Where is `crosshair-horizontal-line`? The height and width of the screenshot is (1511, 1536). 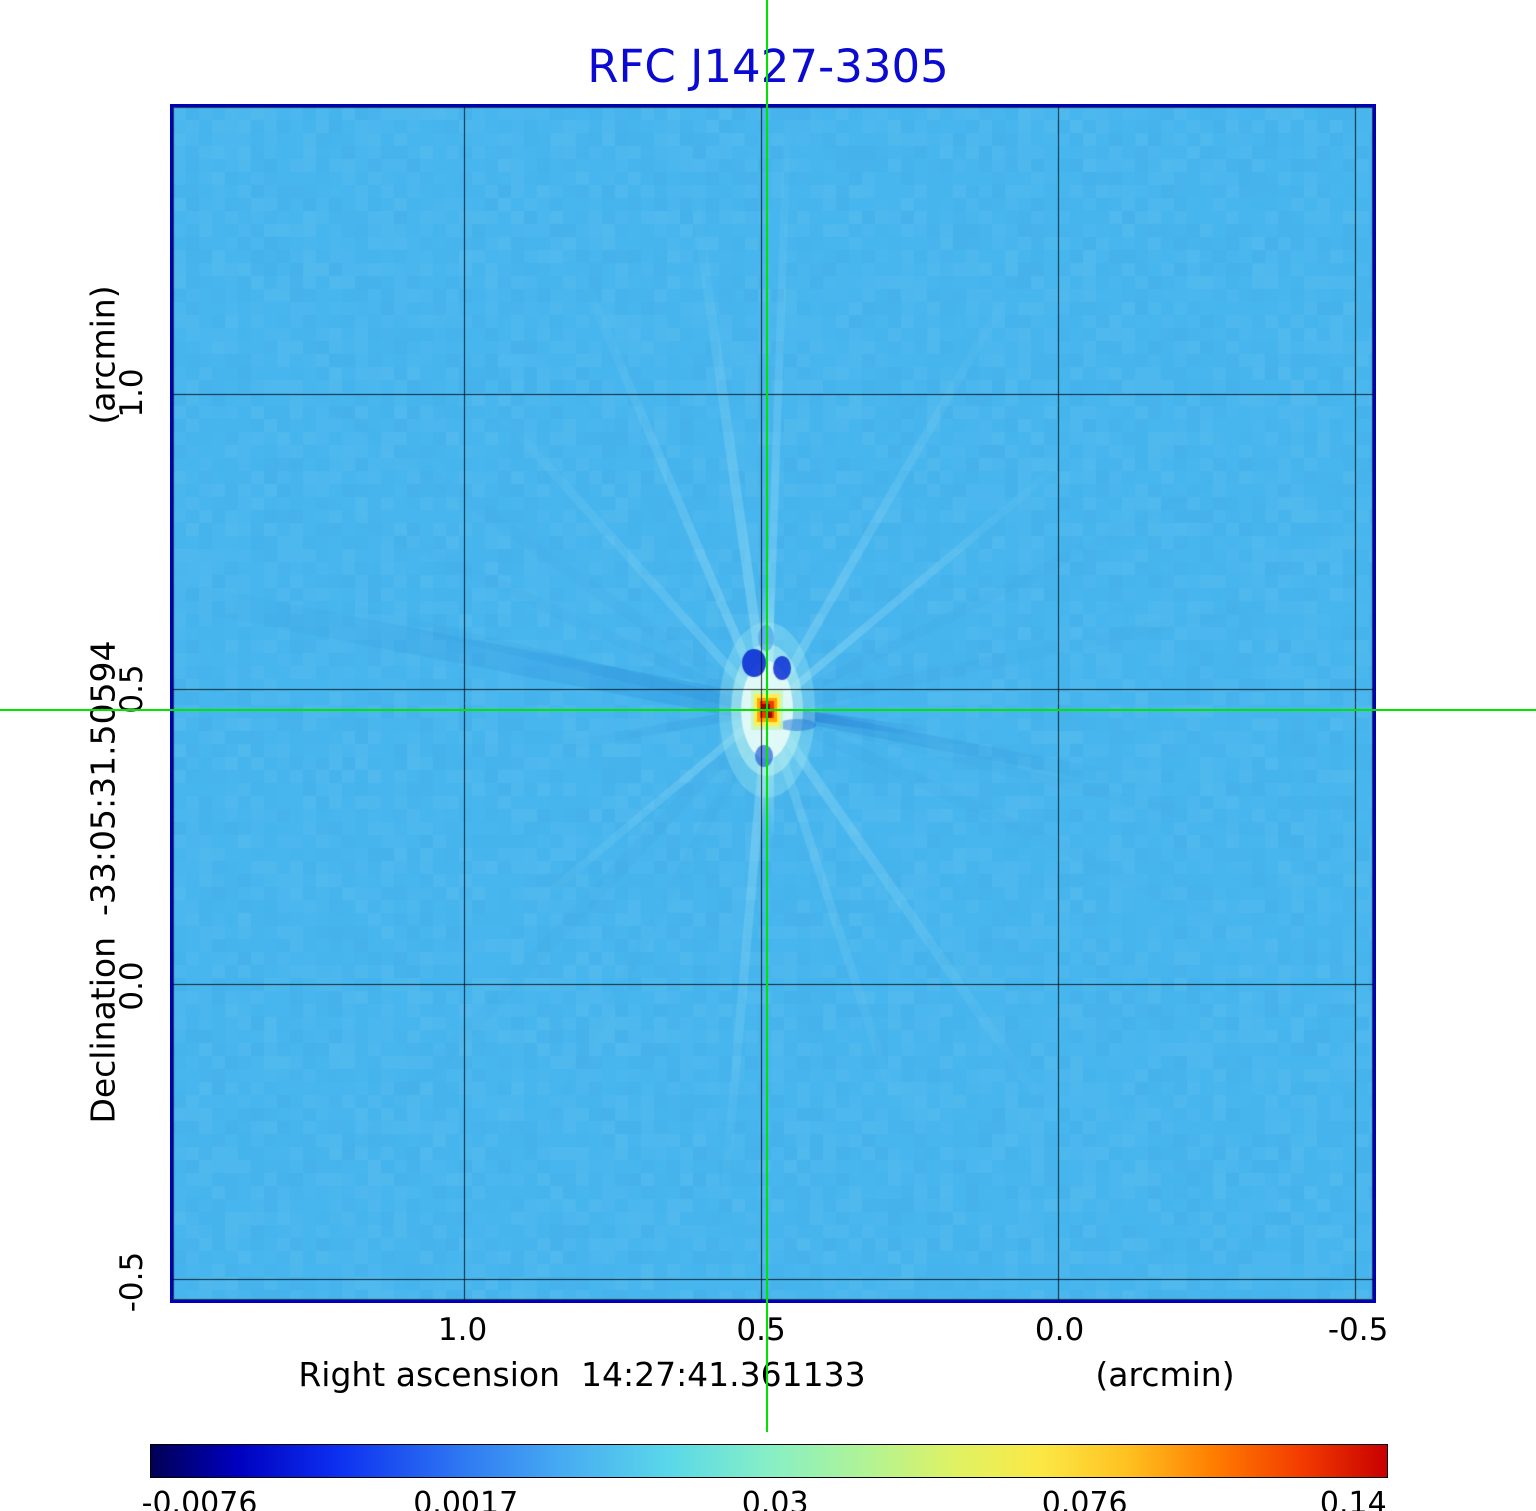
crosshair-horizontal-line is located at coordinates (768, 710).